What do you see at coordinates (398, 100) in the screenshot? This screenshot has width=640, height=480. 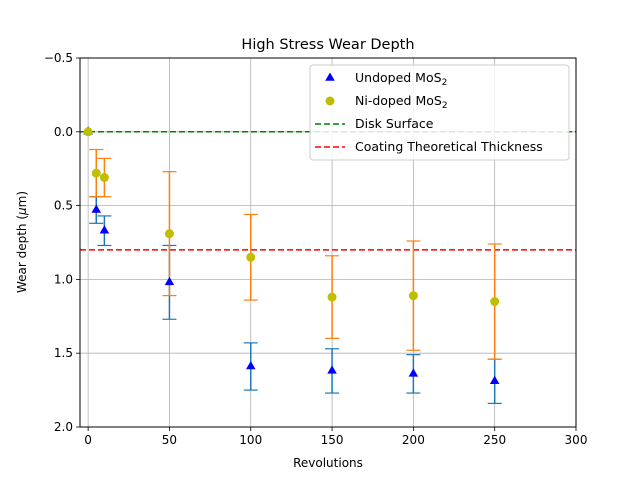 I see `legend-label-text: Ni-doped MoS` at bounding box center [398, 100].